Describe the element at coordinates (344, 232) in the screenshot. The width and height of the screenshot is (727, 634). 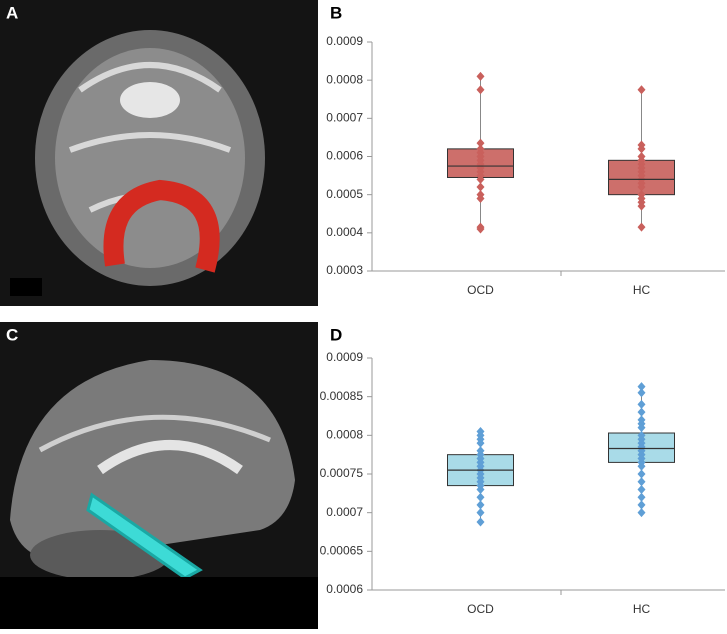
I see `y-tick-label: 0.0004` at that location.